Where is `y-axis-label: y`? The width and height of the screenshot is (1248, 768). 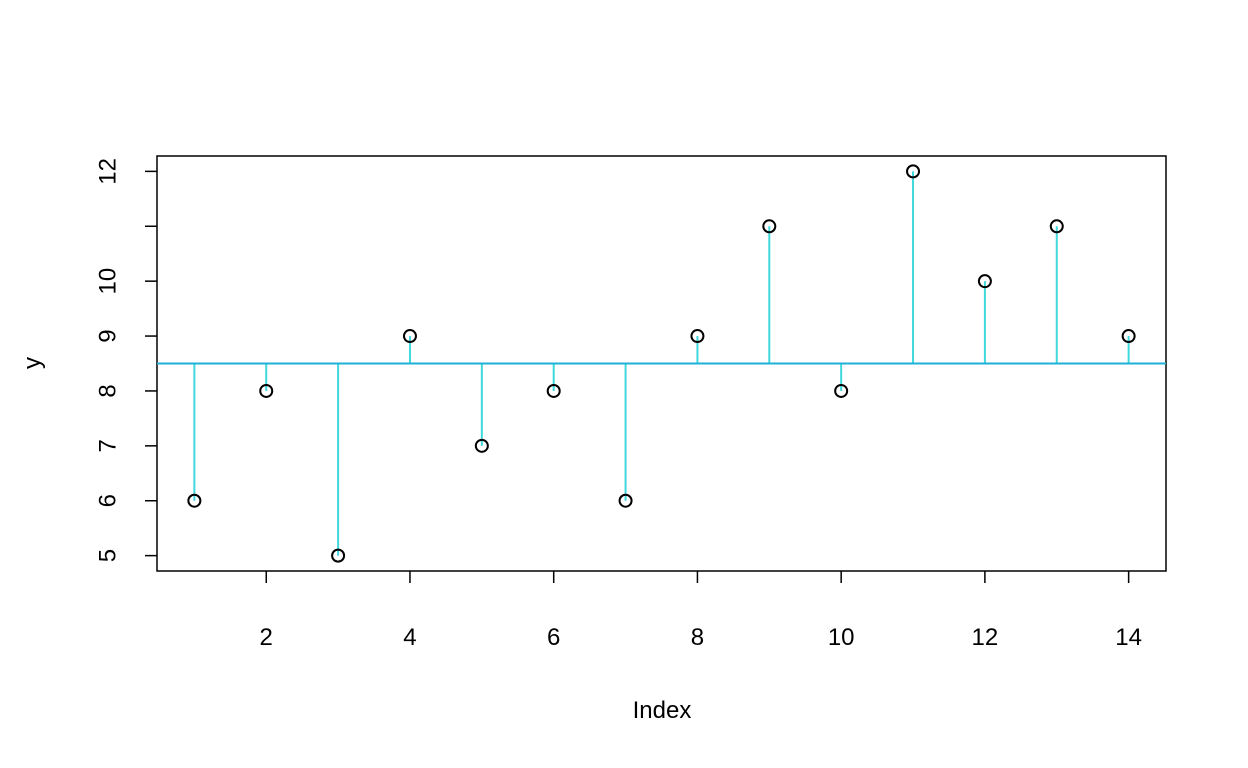
y-axis-label: y is located at coordinates (32, 363).